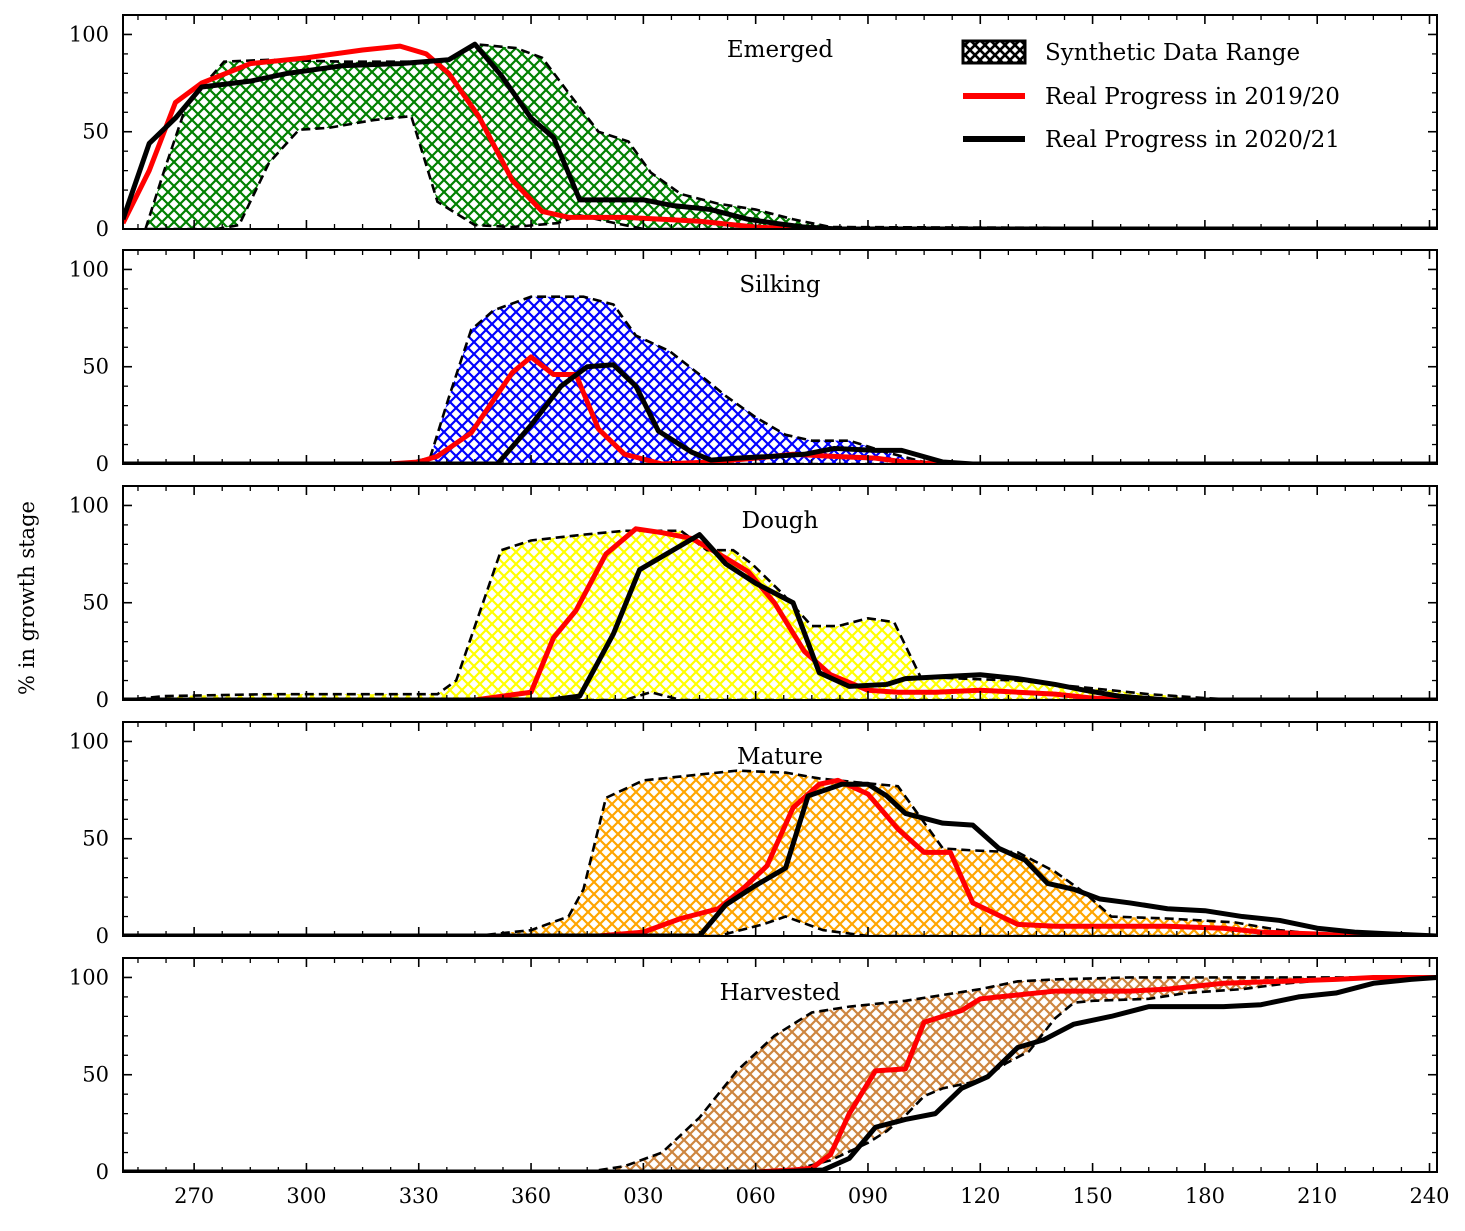 The image size is (1465, 1231). What do you see at coordinates (1192, 97) in the screenshot?
I see `legend-label: Real Progress in 2019/20` at bounding box center [1192, 97].